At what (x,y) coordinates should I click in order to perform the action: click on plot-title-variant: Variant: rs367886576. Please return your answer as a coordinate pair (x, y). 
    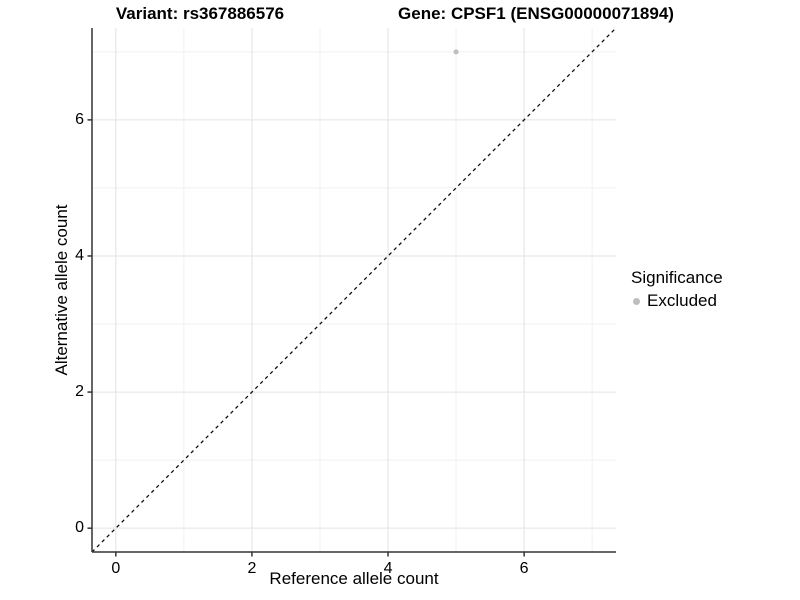
    Looking at the image, I should click on (200, 13).